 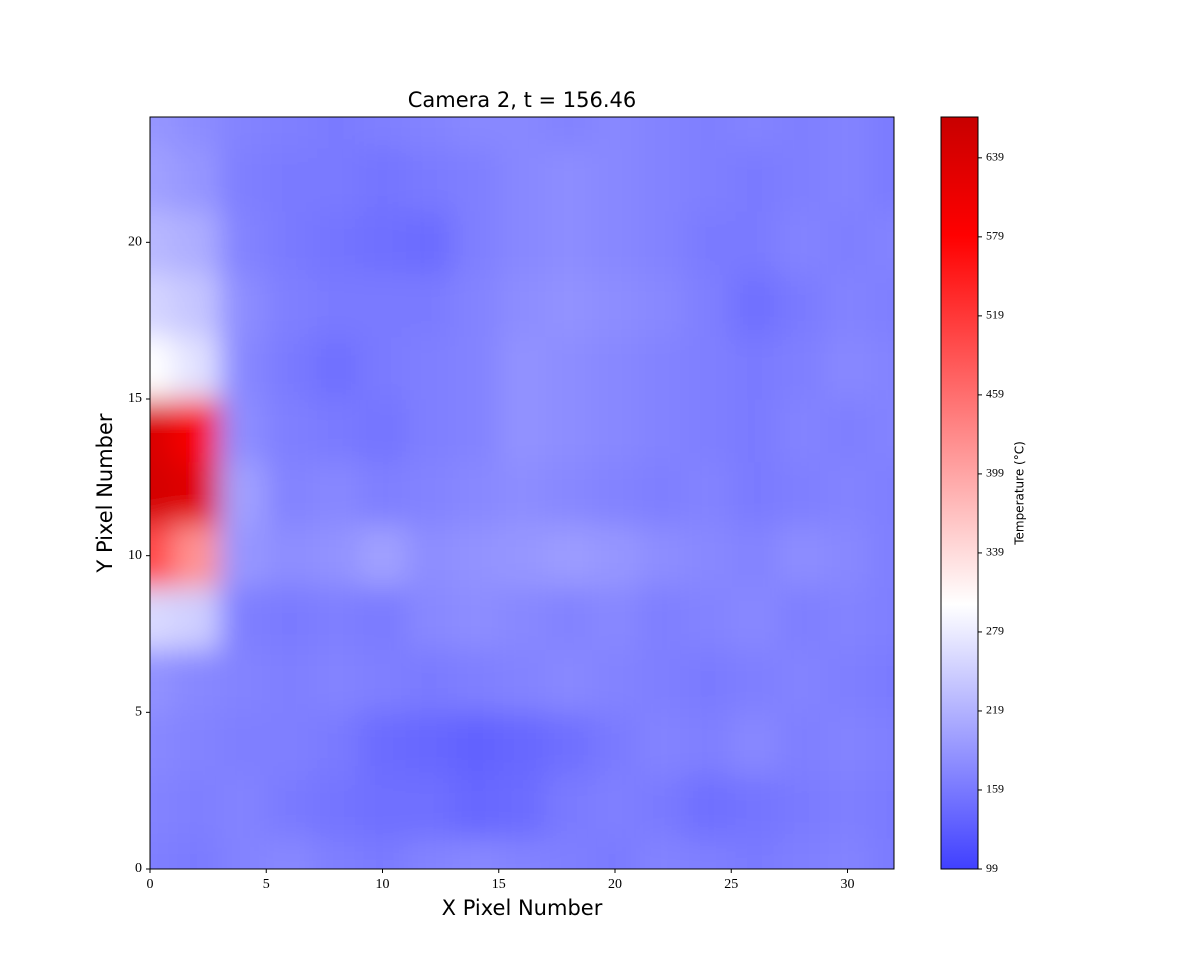 What do you see at coordinates (135, 242) in the screenshot?
I see `y-tick-label: 20` at bounding box center [135, 242].